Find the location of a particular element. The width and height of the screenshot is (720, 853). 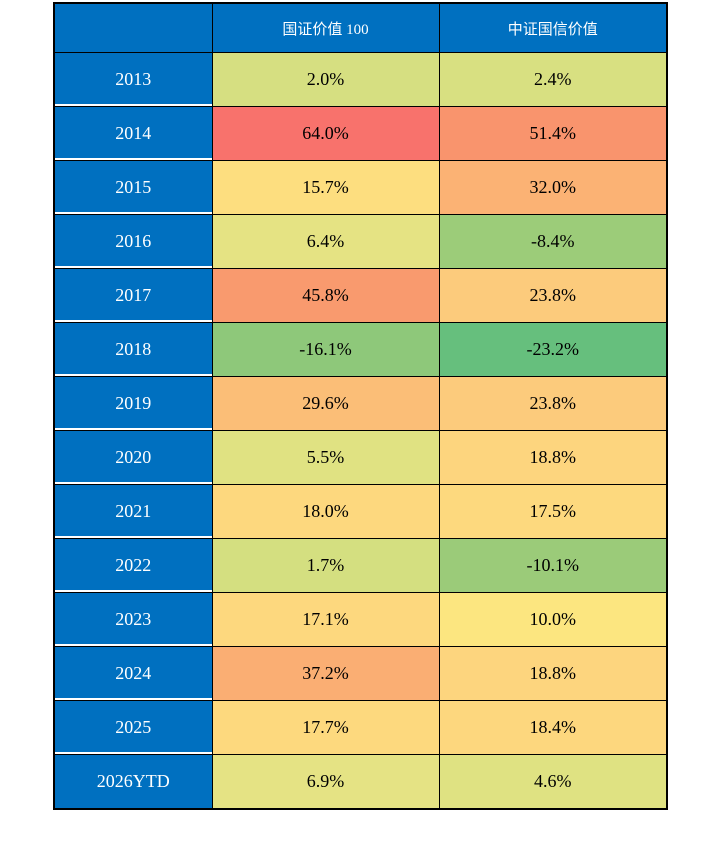

value-cell-guozheng: 2.0% is located at coordinates (325, 79).